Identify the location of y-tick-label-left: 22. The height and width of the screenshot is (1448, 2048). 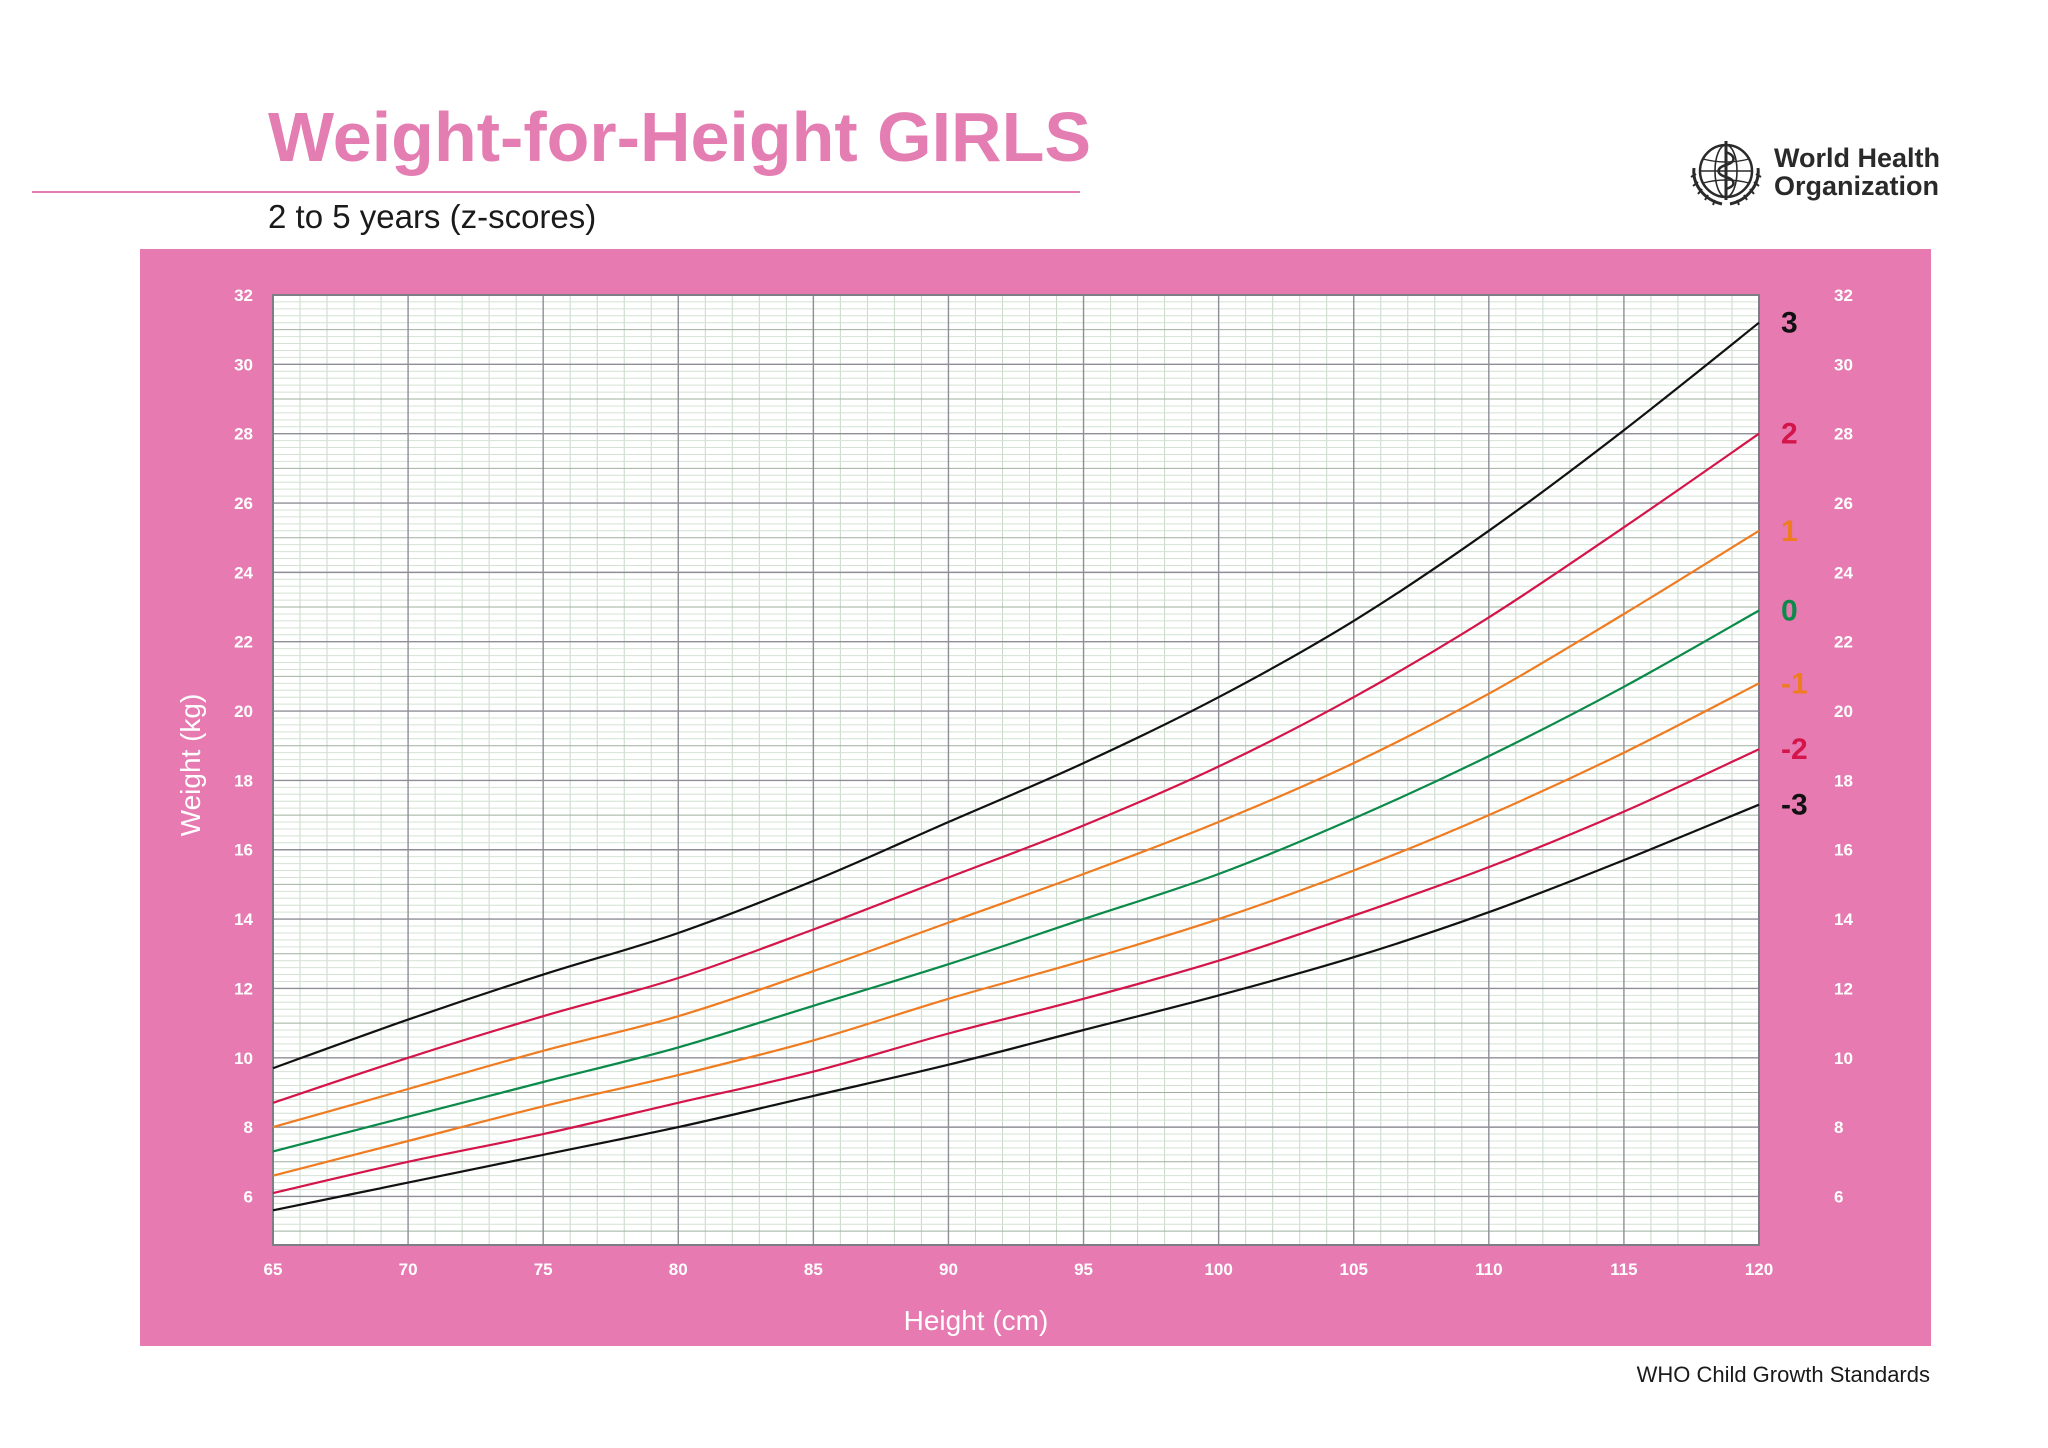
(243, 642).